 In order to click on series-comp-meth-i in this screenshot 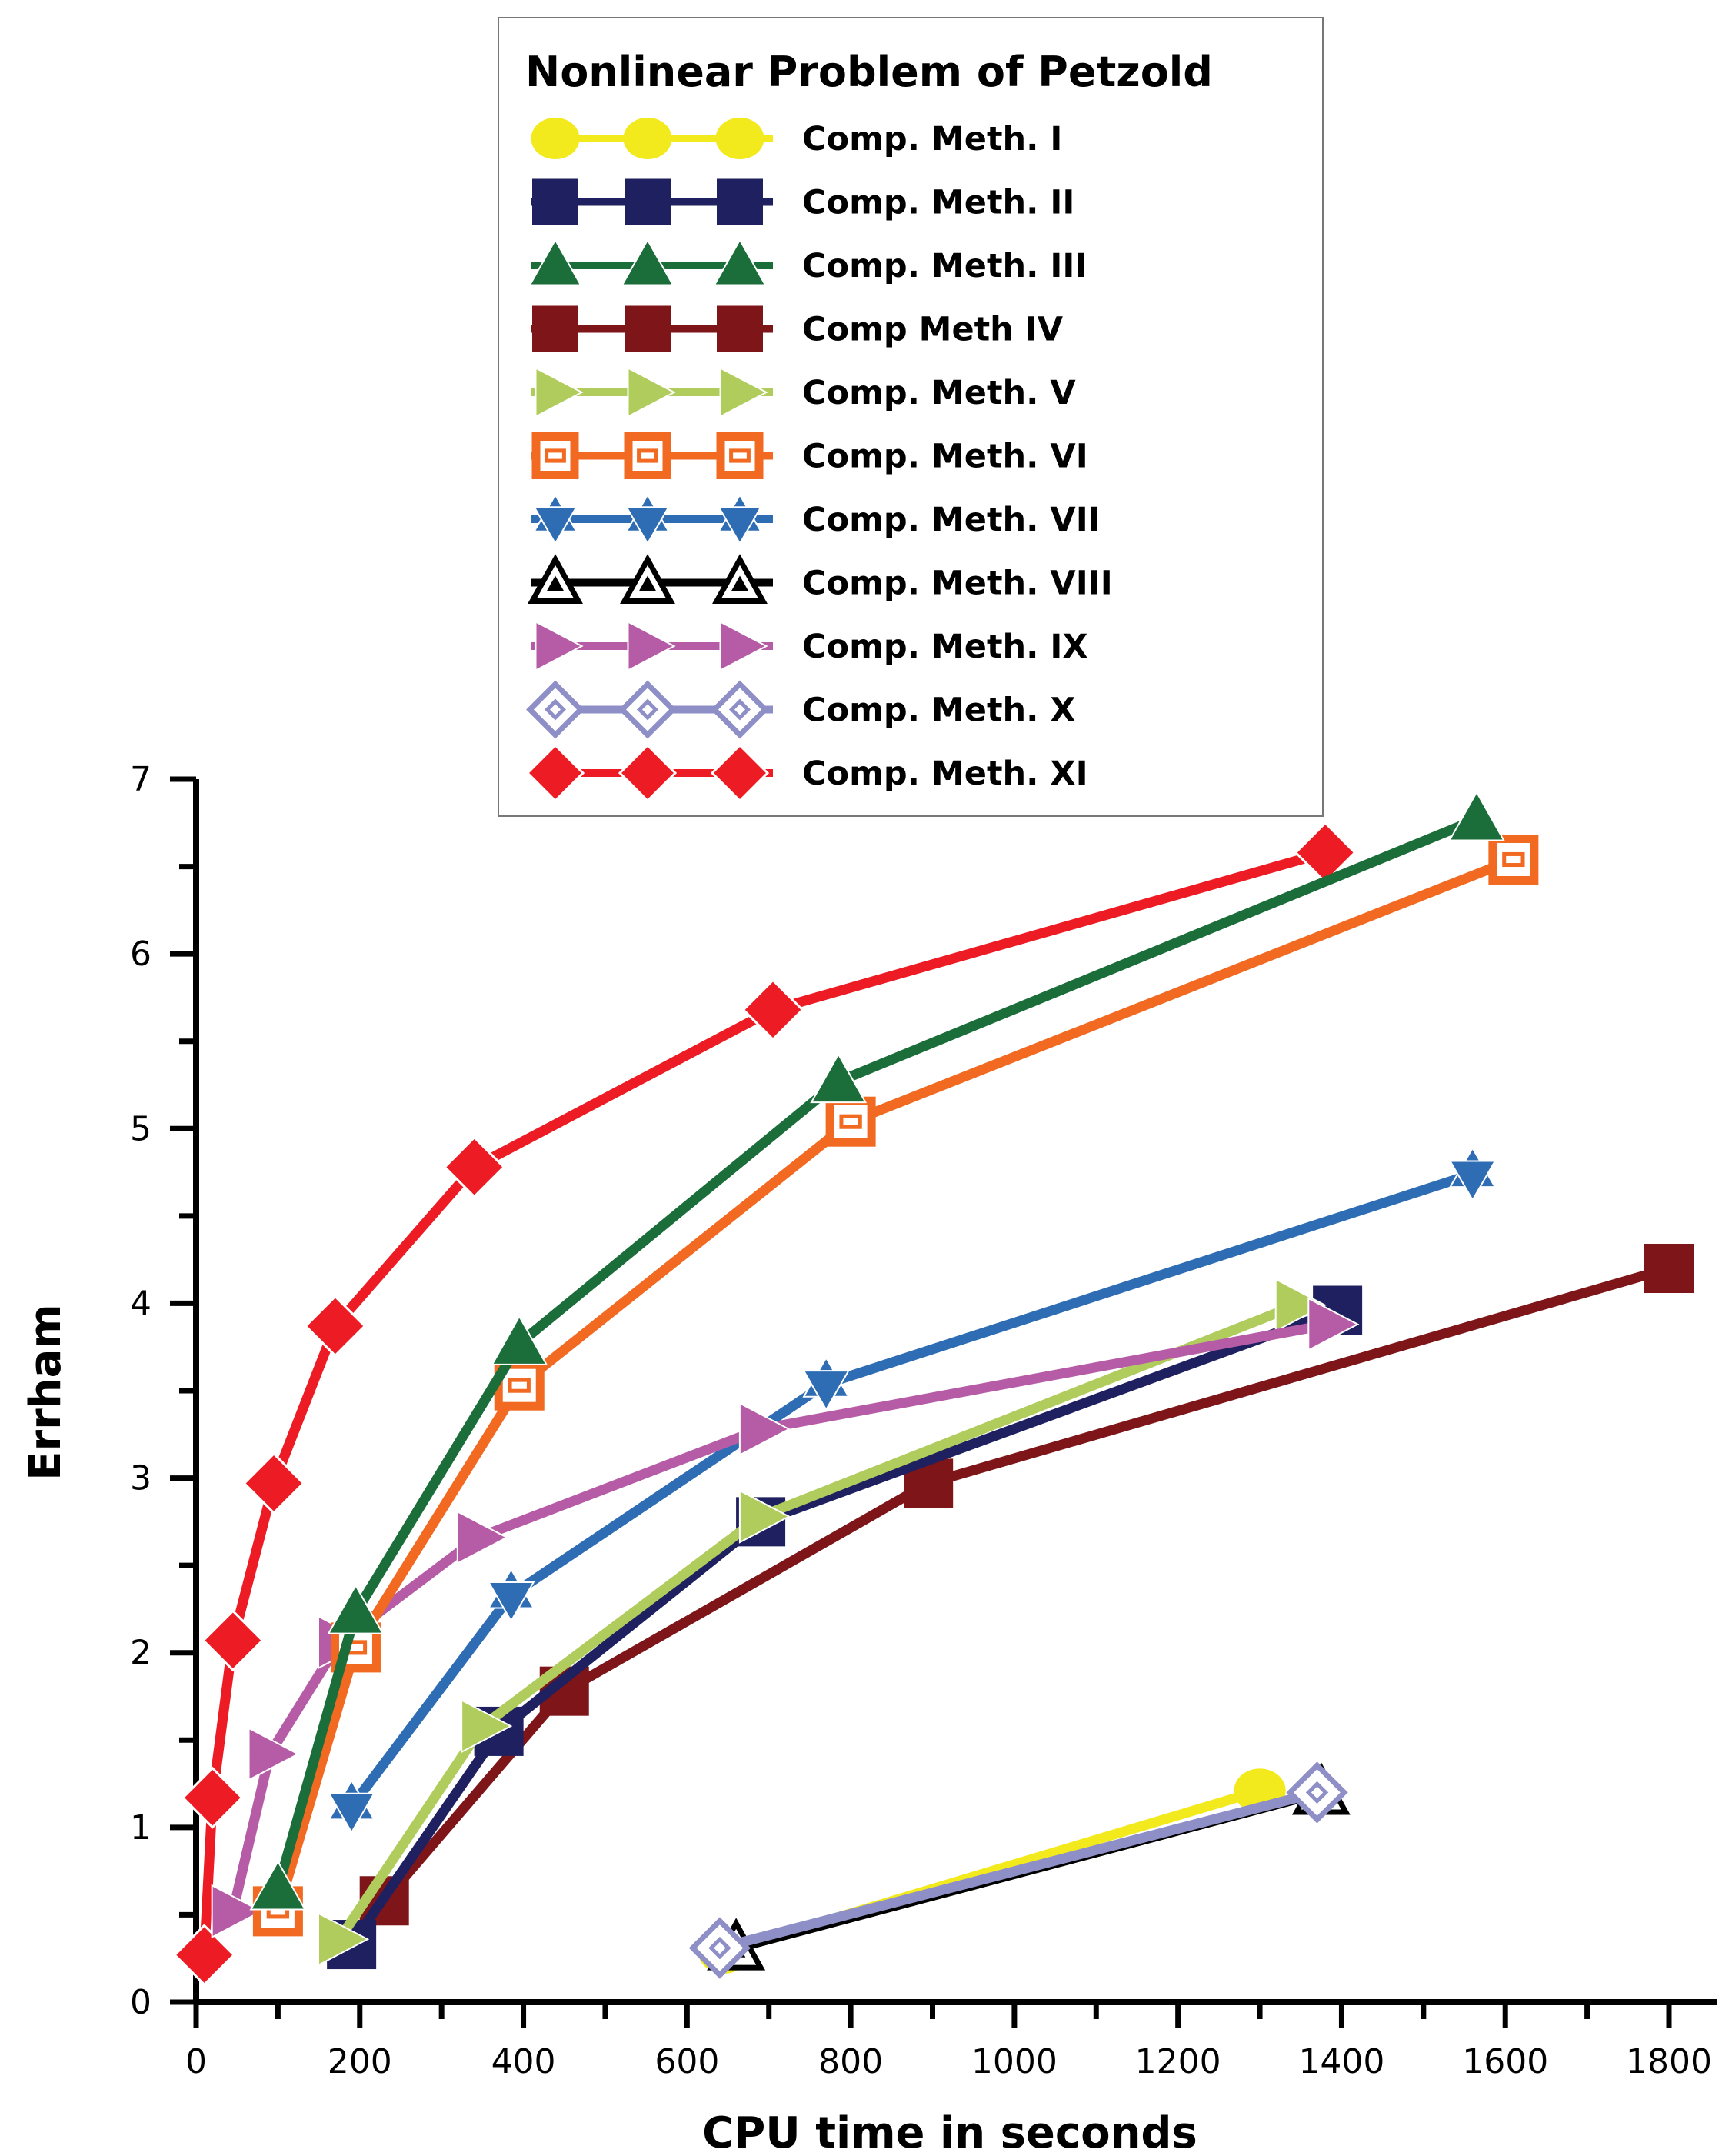, I will do `click(992, 1871)`.